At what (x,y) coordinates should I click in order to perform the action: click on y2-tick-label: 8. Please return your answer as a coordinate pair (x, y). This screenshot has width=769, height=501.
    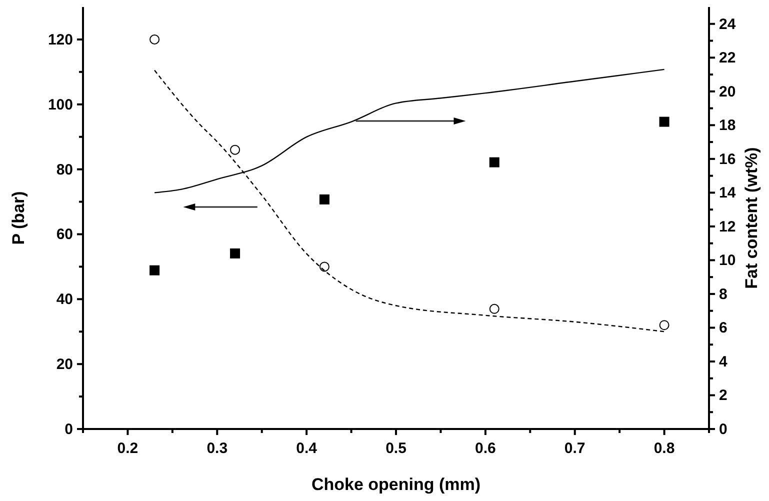
    Looking at the image, I should click on (723, 294).